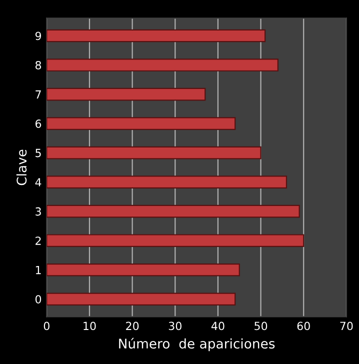 The image size is (359, 364). I want to click on y-tick-label: 5, so click(38, 153).